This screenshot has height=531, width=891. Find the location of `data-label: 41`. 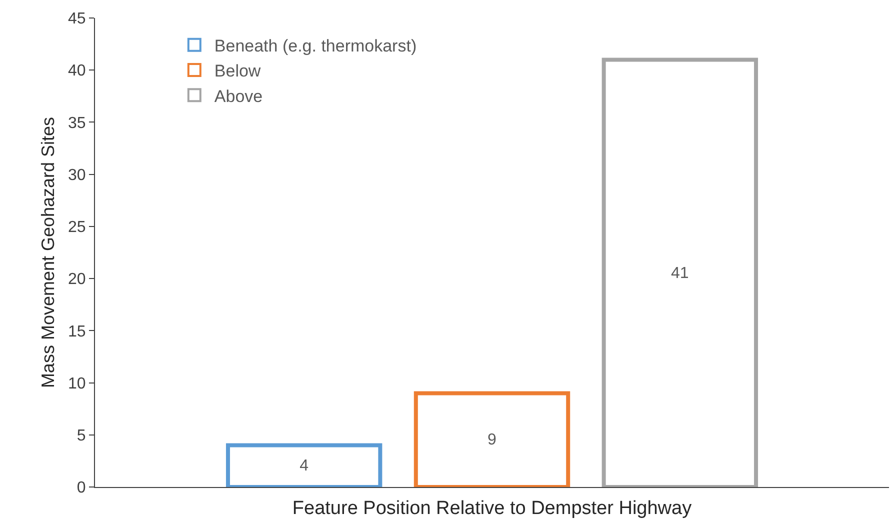

data-label: 41 is located at coordinates (679, 273).